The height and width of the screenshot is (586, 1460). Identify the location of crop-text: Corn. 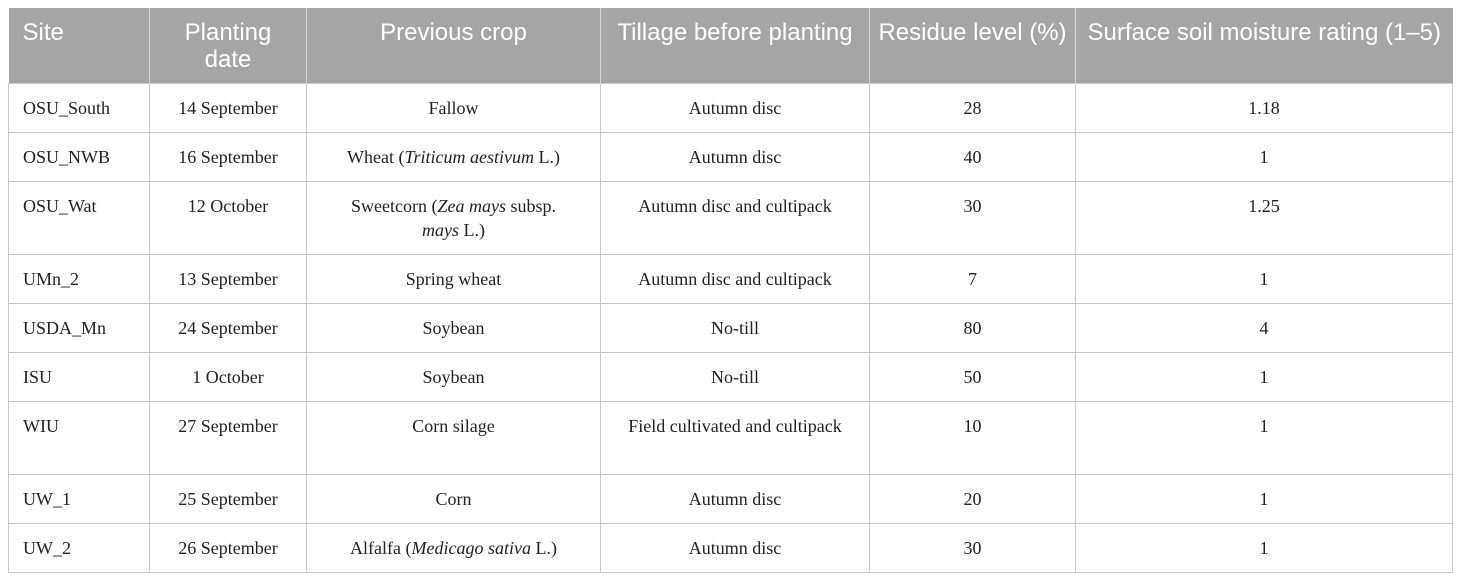
(453, 499).